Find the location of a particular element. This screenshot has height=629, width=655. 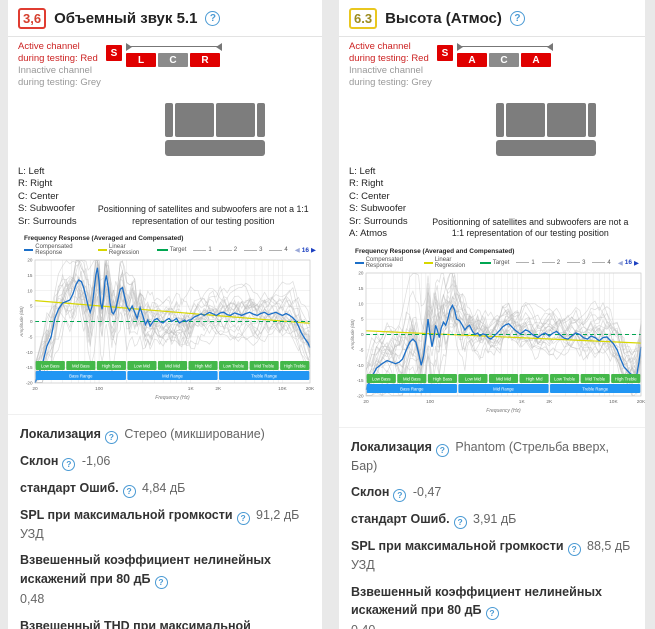

score-badge: 3,6 is located at coordinates (32, 18).